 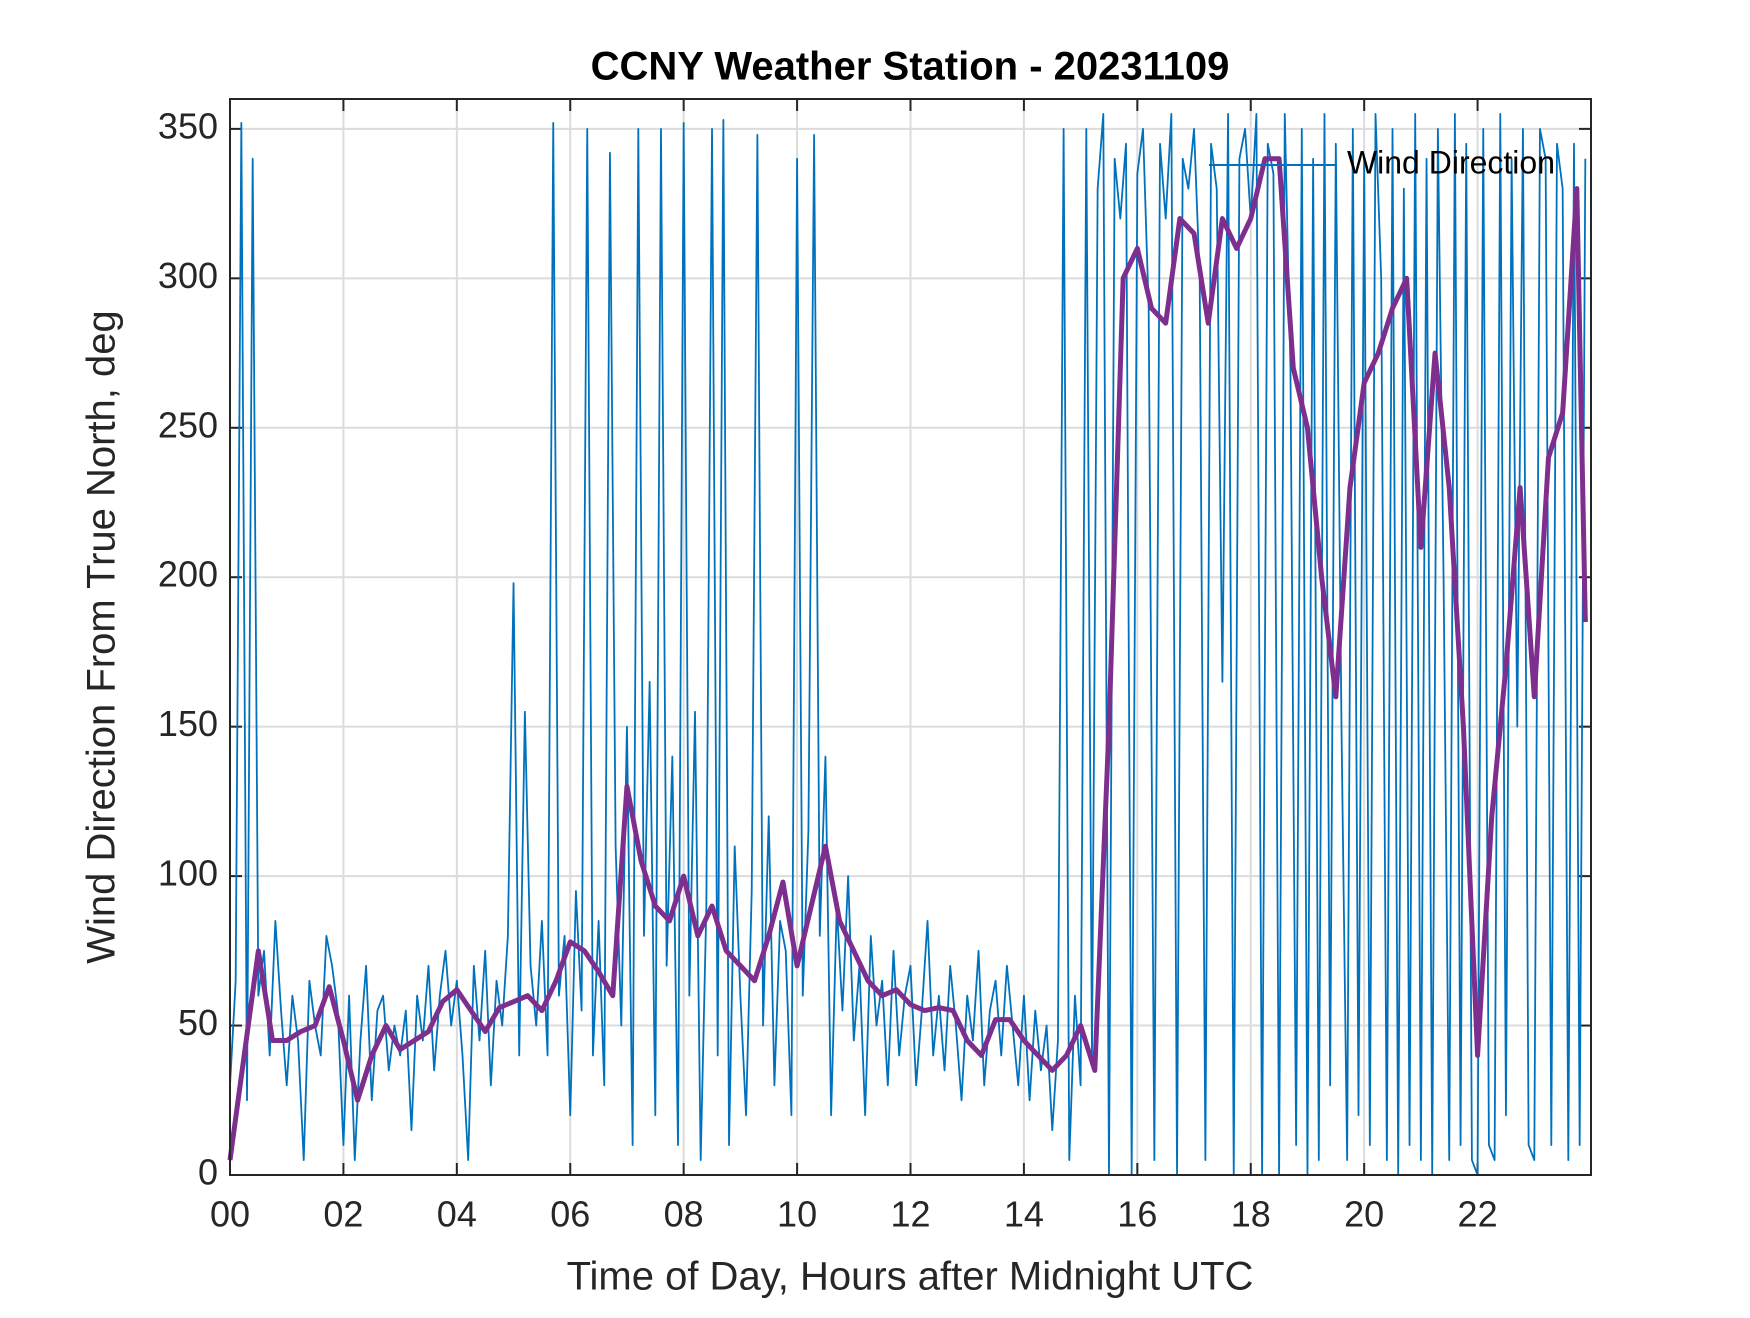 What do you see at coordinates (1364, 1214) in the screenshot?
I see `x-tick-label: 20` at bounding box center [1364, 1214].